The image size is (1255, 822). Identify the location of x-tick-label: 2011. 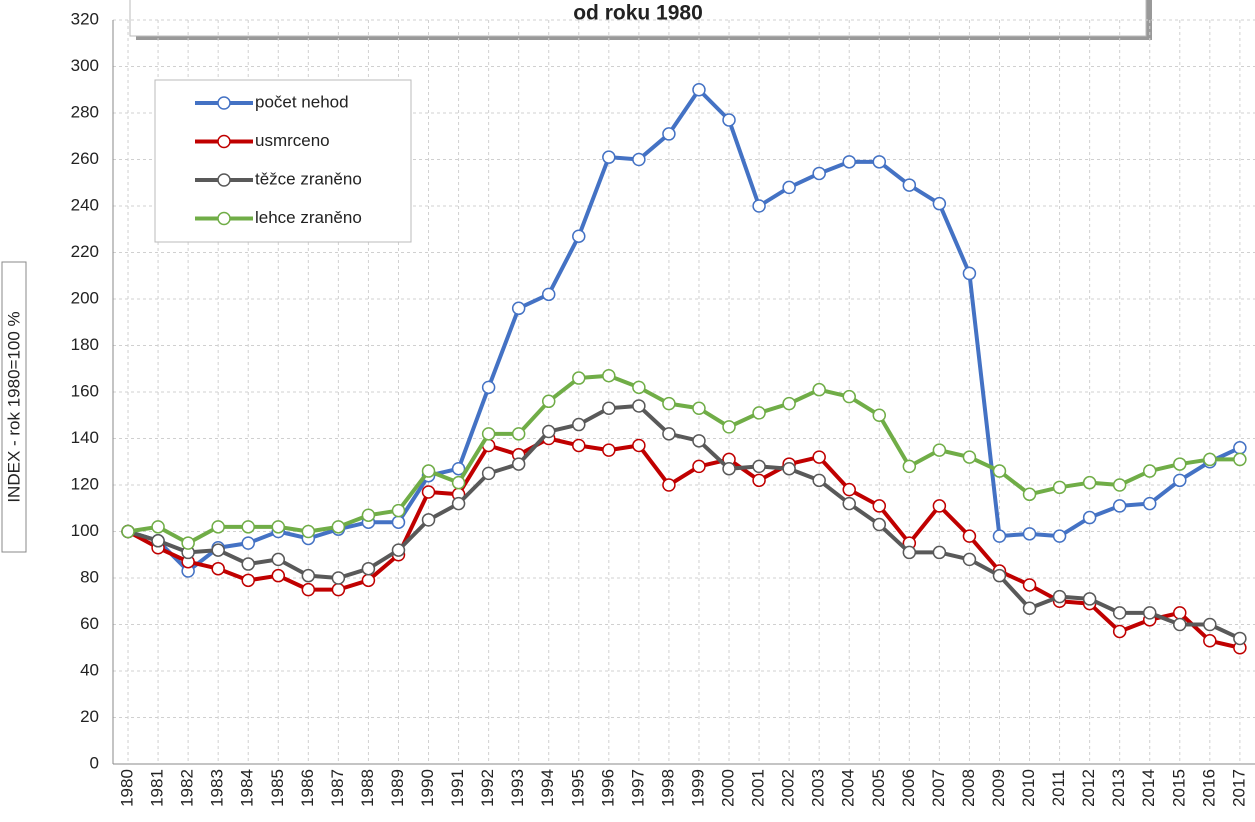
(1058, 788).